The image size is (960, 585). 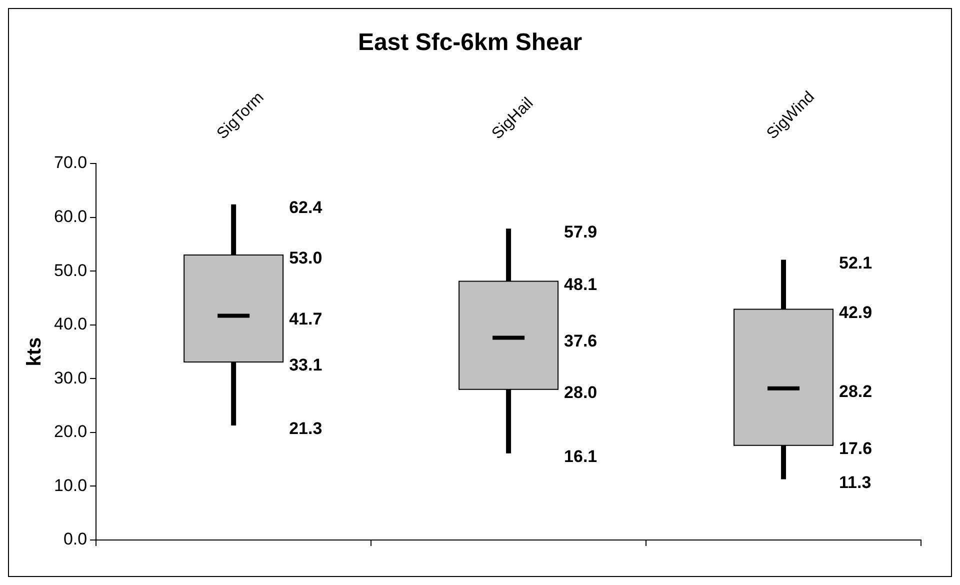 I want to click on y-axis-title: kts, so click(x=35, y=351).